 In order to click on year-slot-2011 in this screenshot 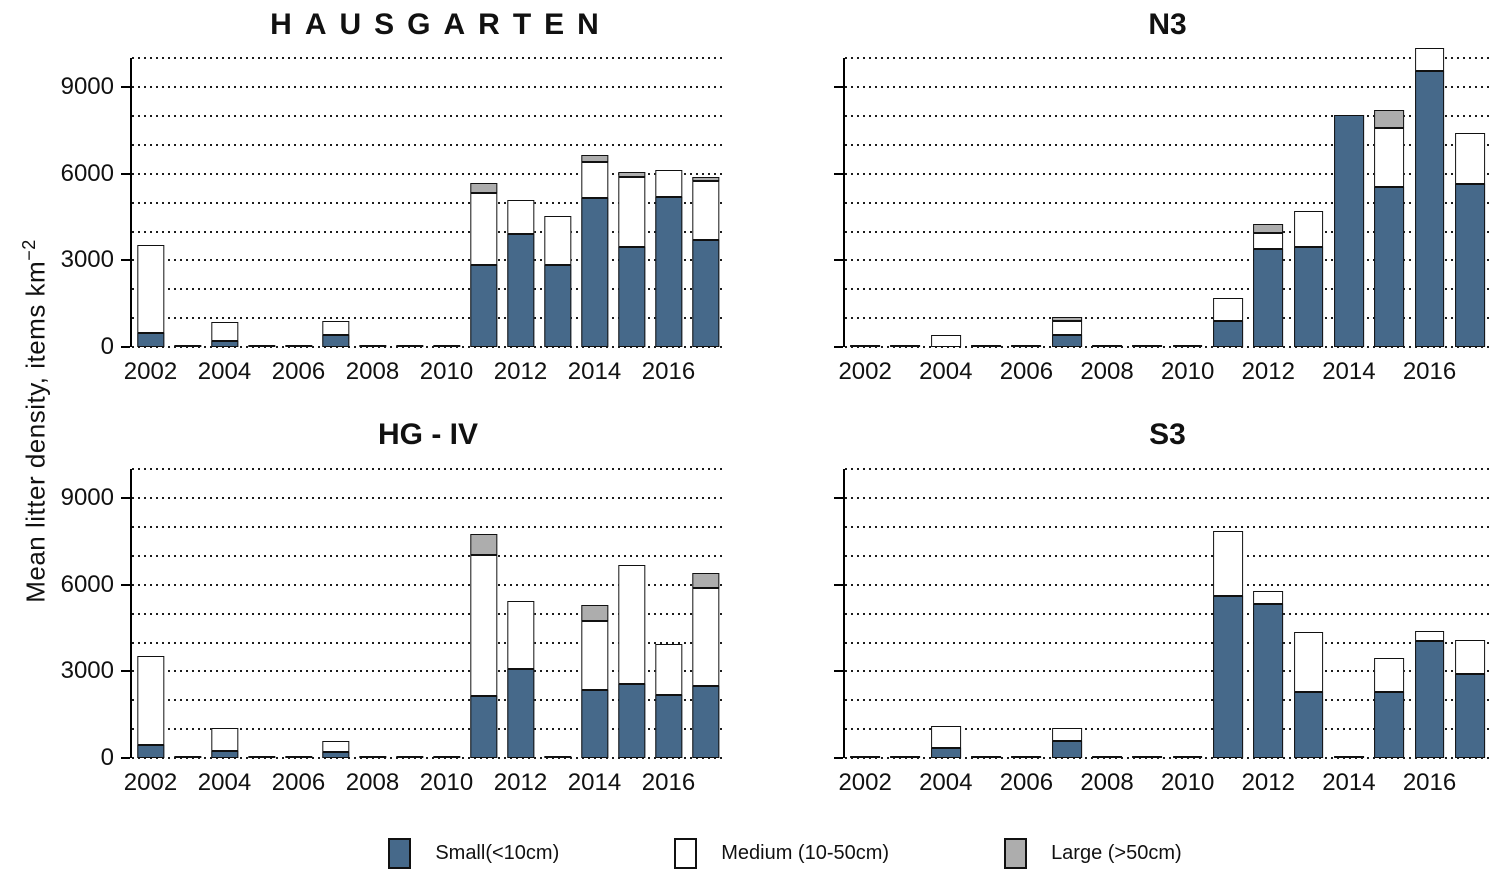, I will do `click(483, 195)`.